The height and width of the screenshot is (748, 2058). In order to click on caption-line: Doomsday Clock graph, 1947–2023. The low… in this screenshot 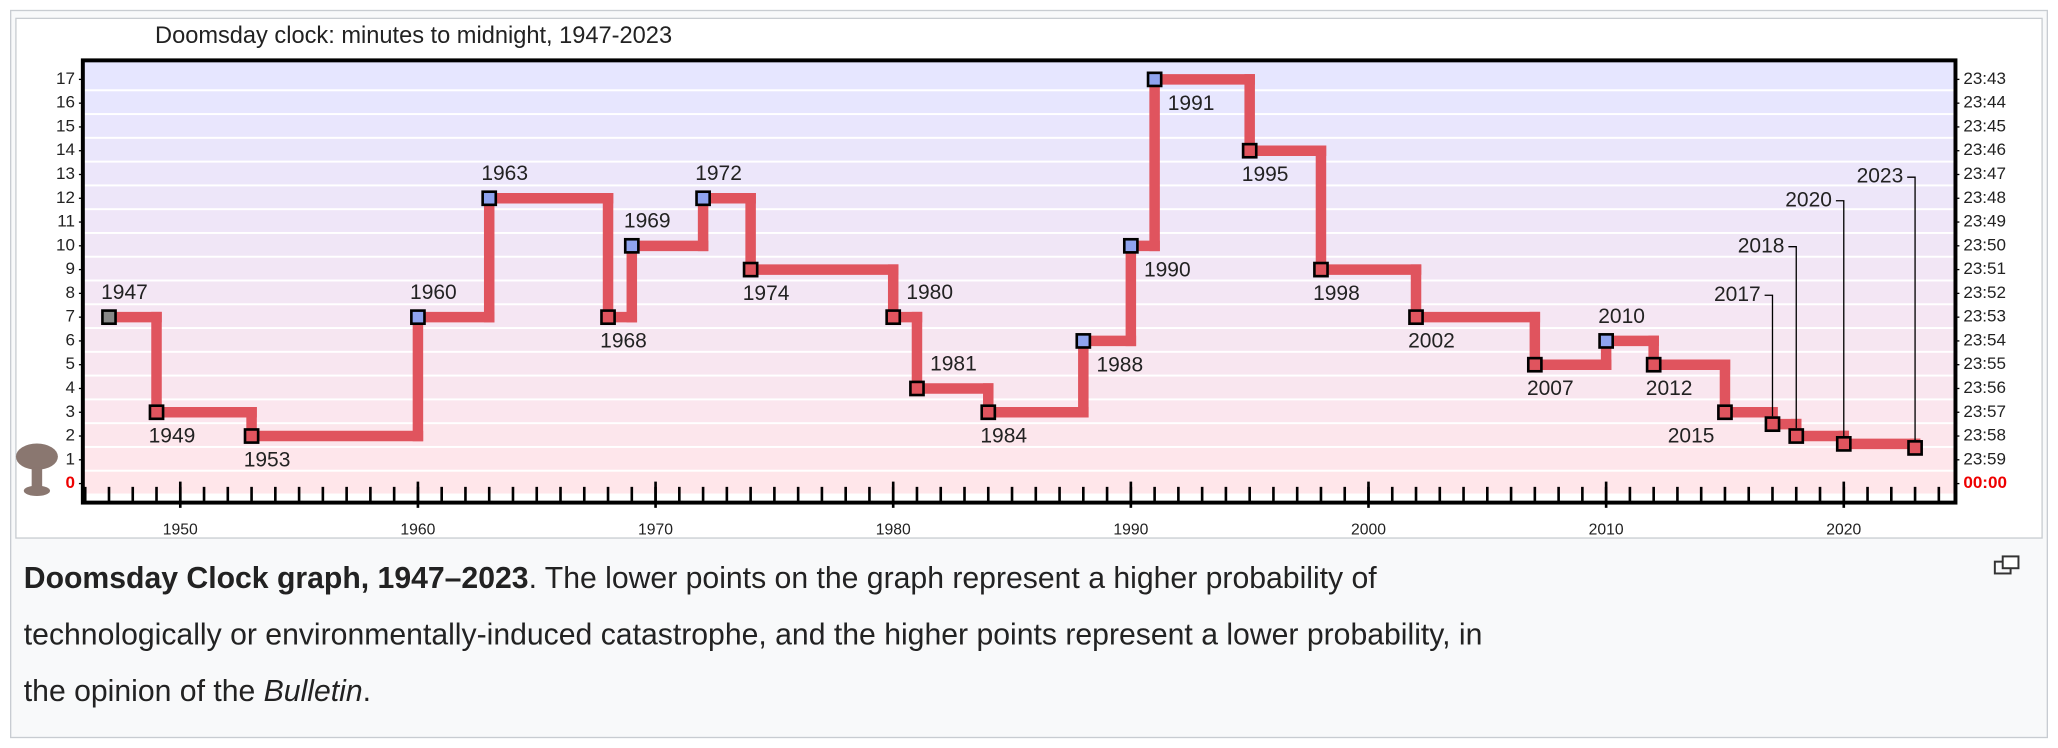, I will do `click(701, 578)`.